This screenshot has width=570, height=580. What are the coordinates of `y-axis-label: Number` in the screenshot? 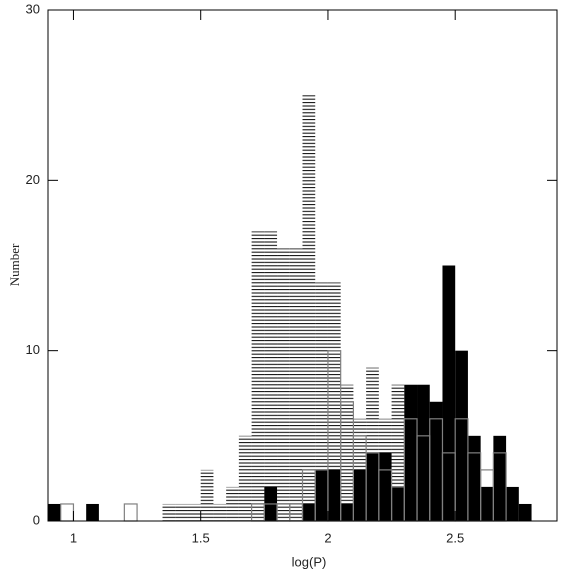 It's located at (14, 264).